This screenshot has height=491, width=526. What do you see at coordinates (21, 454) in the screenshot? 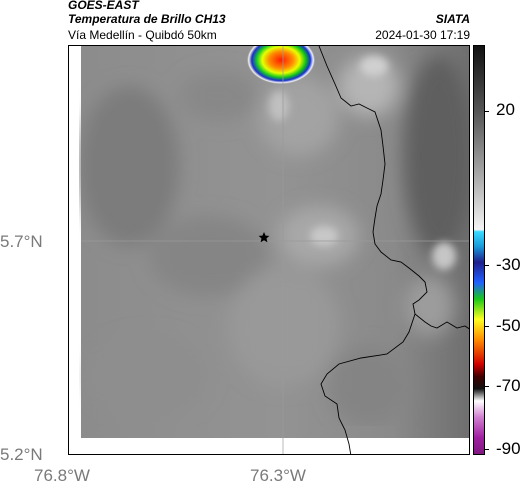
I see `lat-tick-label: 5.2°N` at bounding box center [21, 454].